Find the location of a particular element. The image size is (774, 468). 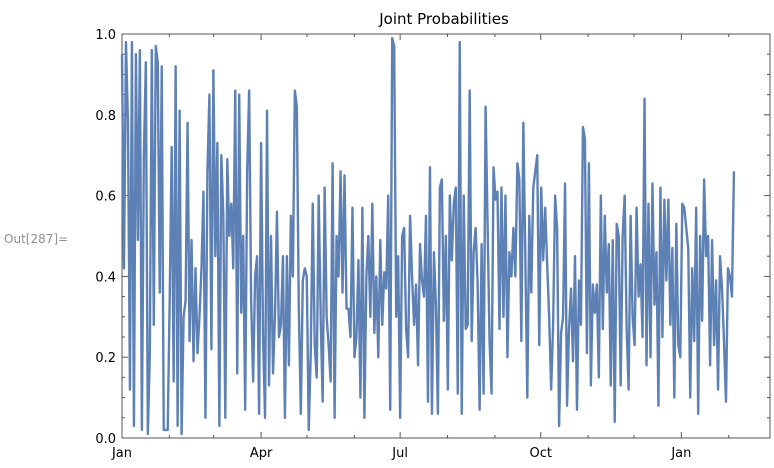

x-tick-label: Jul is located at coordinates (399, 453).